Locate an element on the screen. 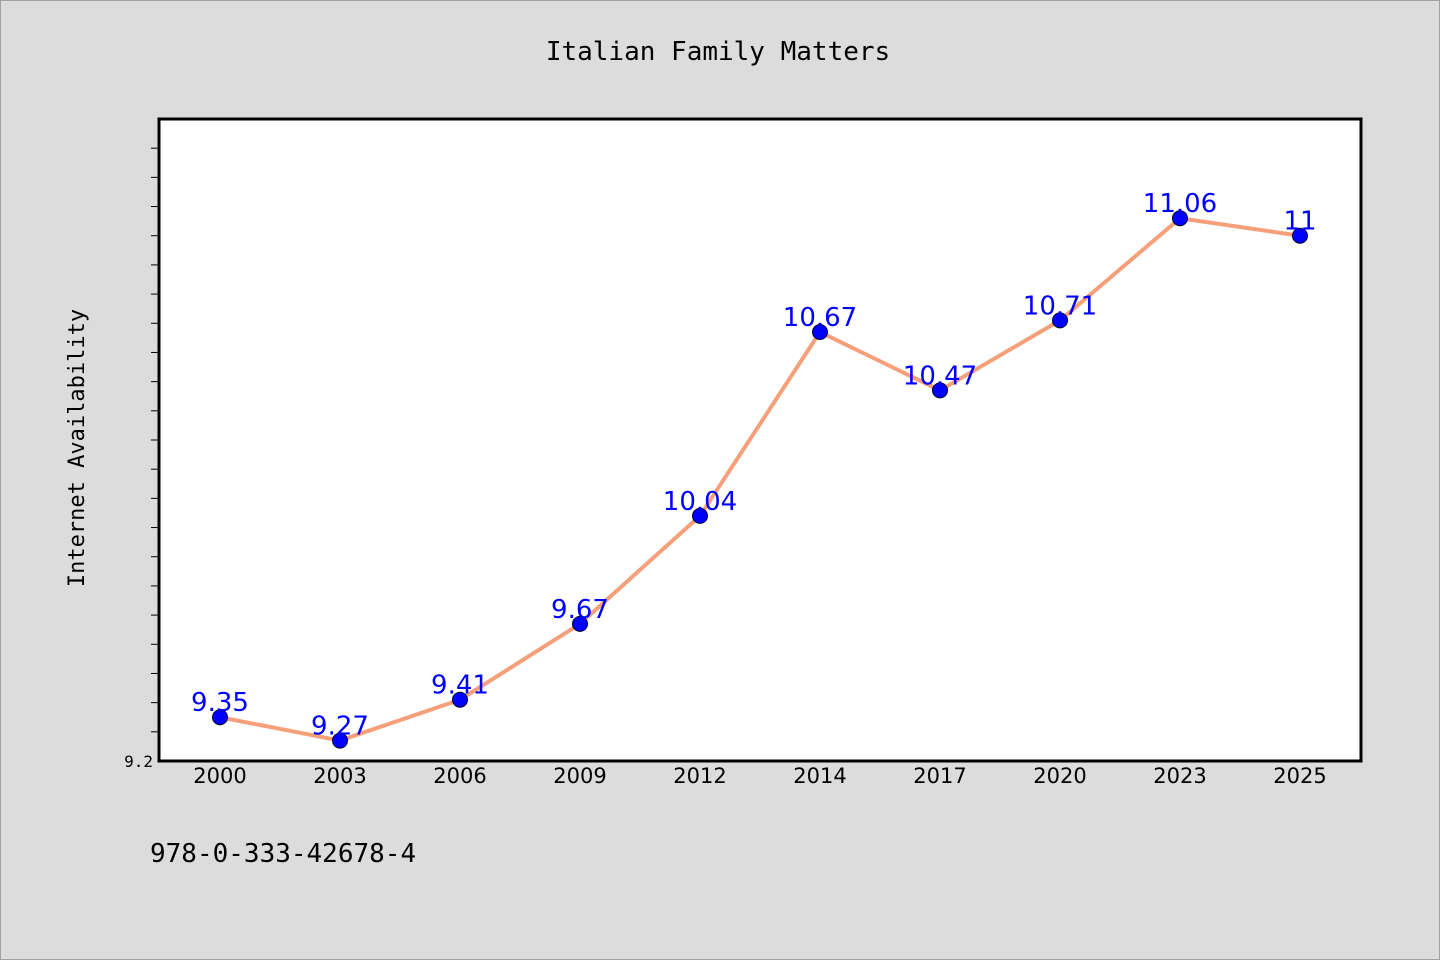 The image size is (1440, 960). data-label: 9.27 is located at coordinates (340, 727).